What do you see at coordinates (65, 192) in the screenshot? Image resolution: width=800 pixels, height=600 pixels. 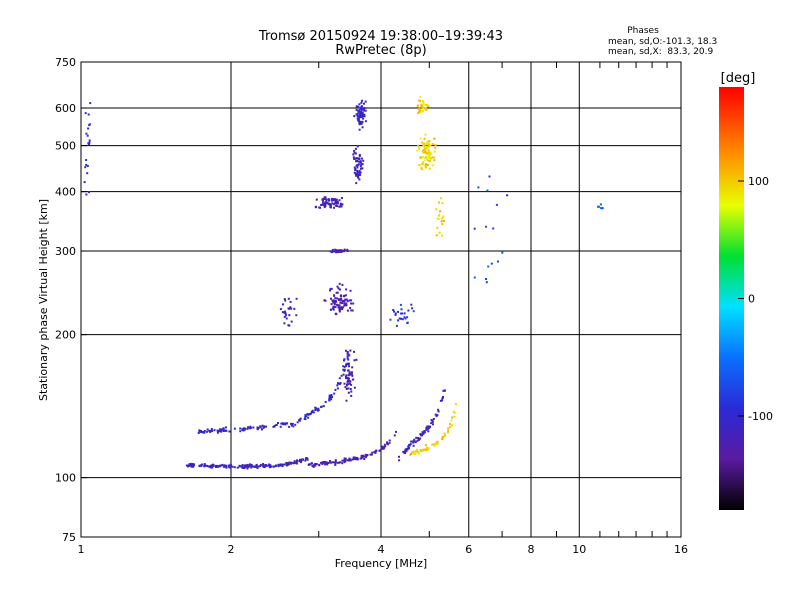 I see `y-tick-label: 400` at bounding box center [65, 192].